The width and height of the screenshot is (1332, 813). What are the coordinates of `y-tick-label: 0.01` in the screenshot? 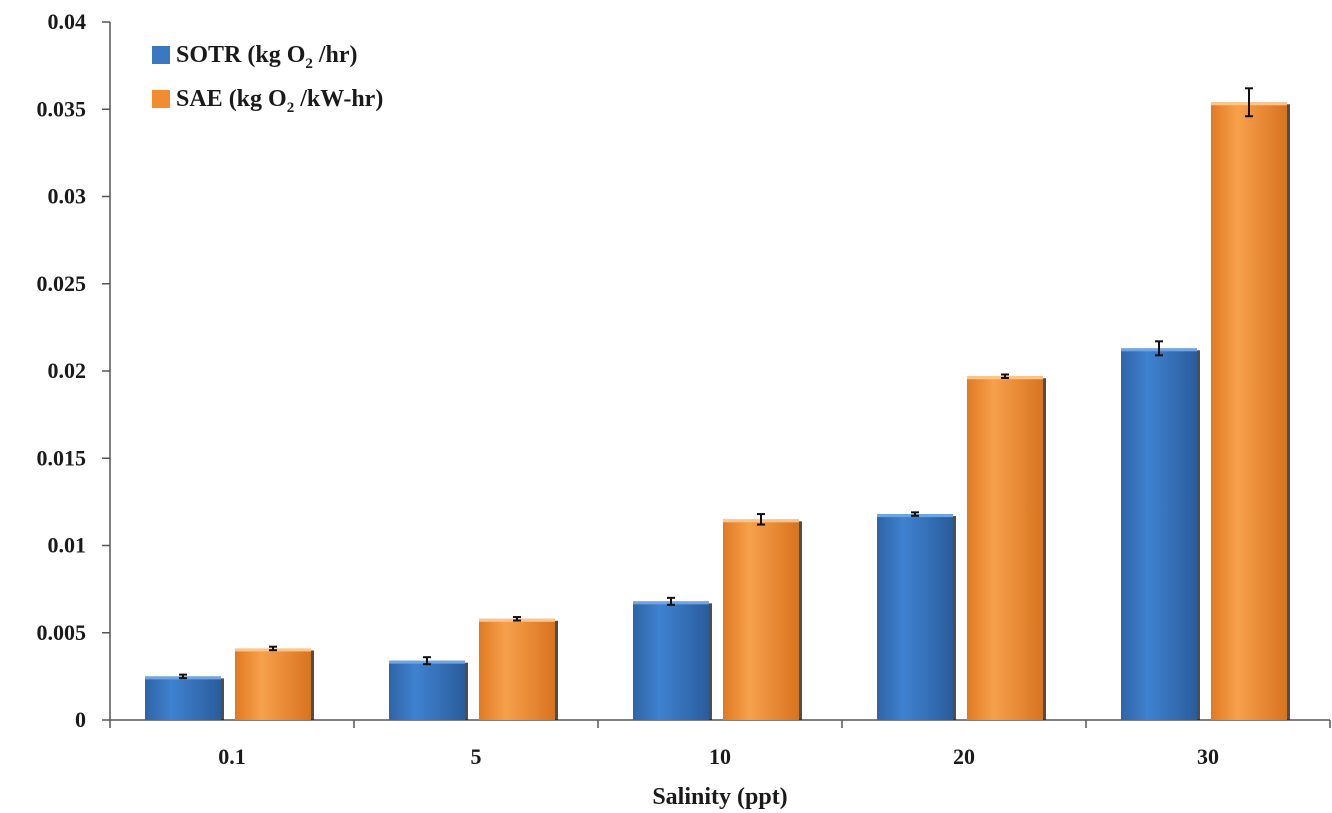 It's located at (67, 545).